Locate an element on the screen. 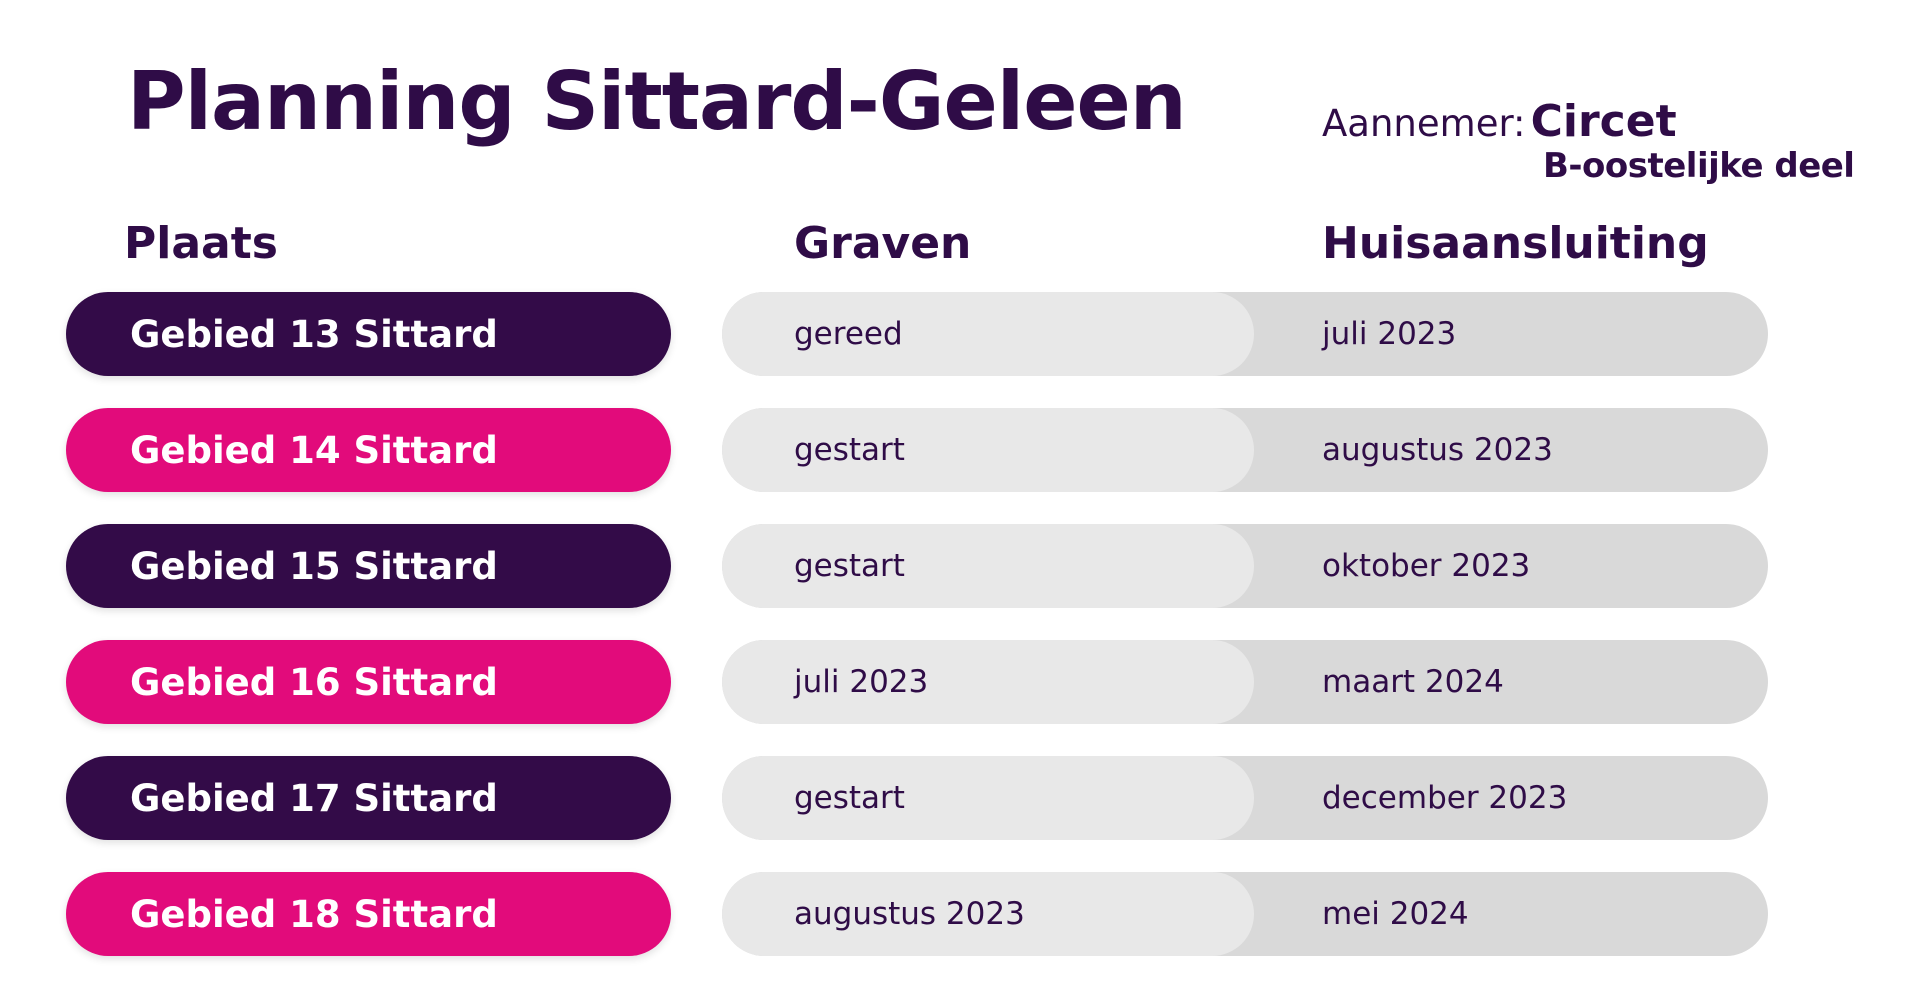 The width and height of the screenshot is (1920, 1001). table-row: Gebied 17 Sittard gestart december 2023 is located at coordinates (960, 798).